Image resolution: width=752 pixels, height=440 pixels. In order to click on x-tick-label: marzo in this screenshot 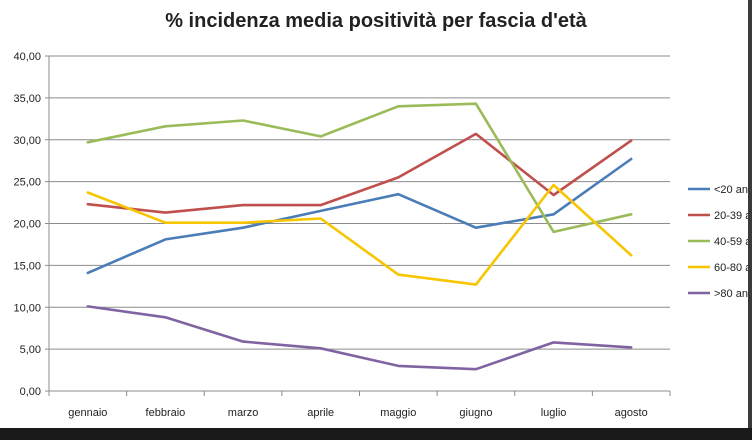, I will do `click(243, 413)`.